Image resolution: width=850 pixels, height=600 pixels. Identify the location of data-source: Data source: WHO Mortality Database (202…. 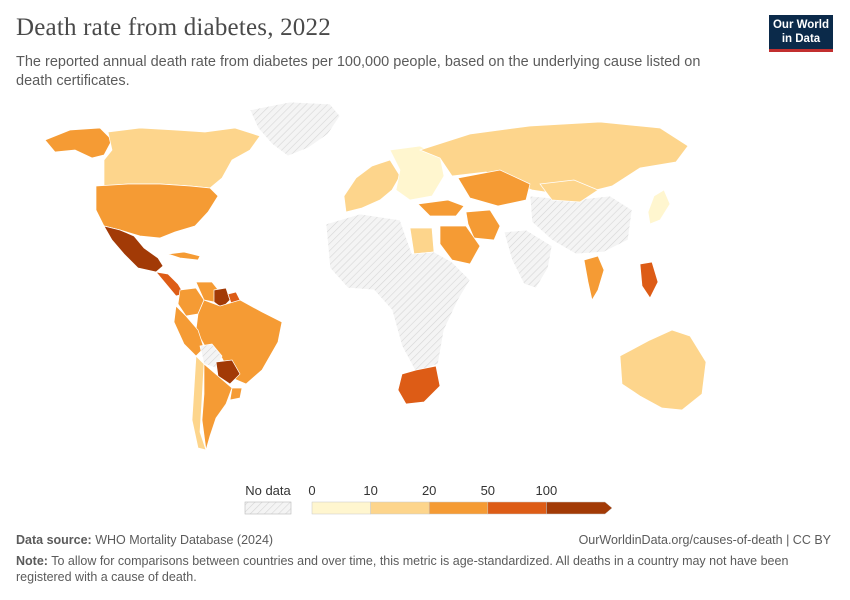
(144, 540).